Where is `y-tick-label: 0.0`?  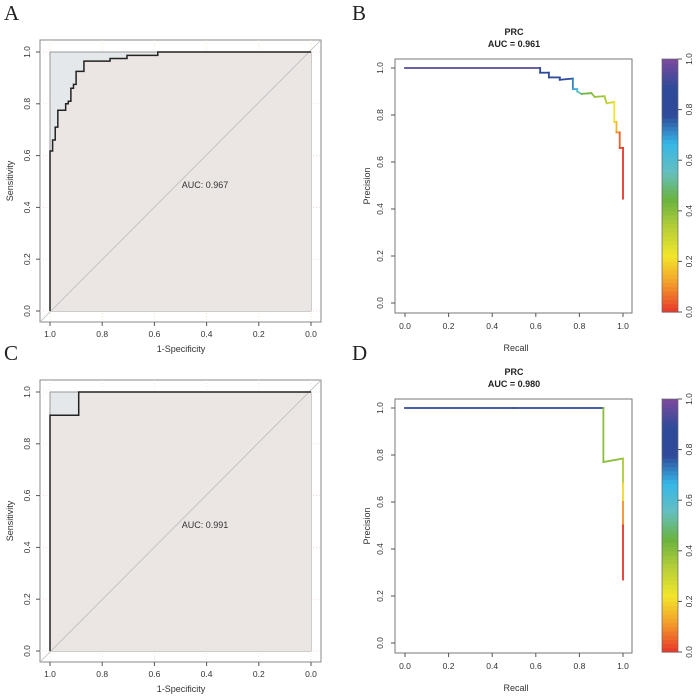 y-tick-label: 0.0 is located at coordinates (27, 651).